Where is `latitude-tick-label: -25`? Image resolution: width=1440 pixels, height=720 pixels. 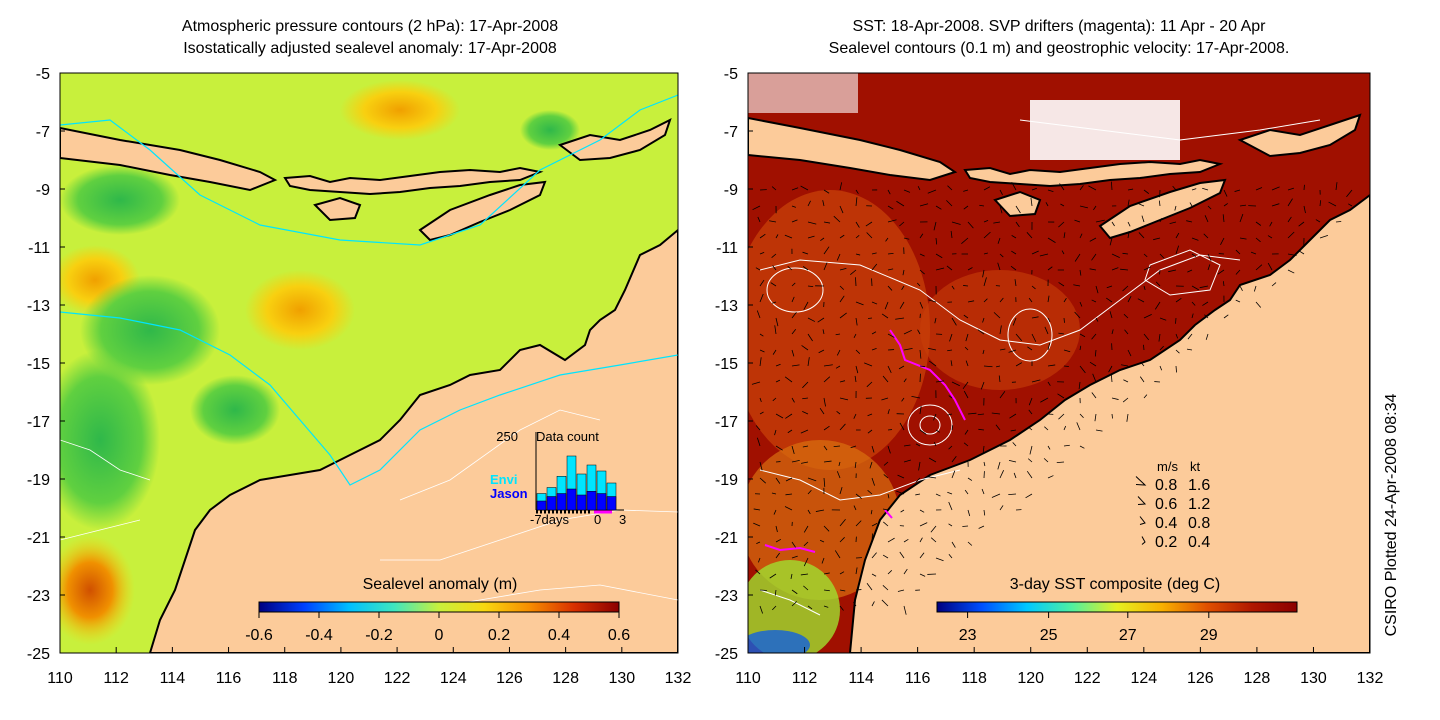
latitude-tick-label: -25 is located at coordinates (38, 654).